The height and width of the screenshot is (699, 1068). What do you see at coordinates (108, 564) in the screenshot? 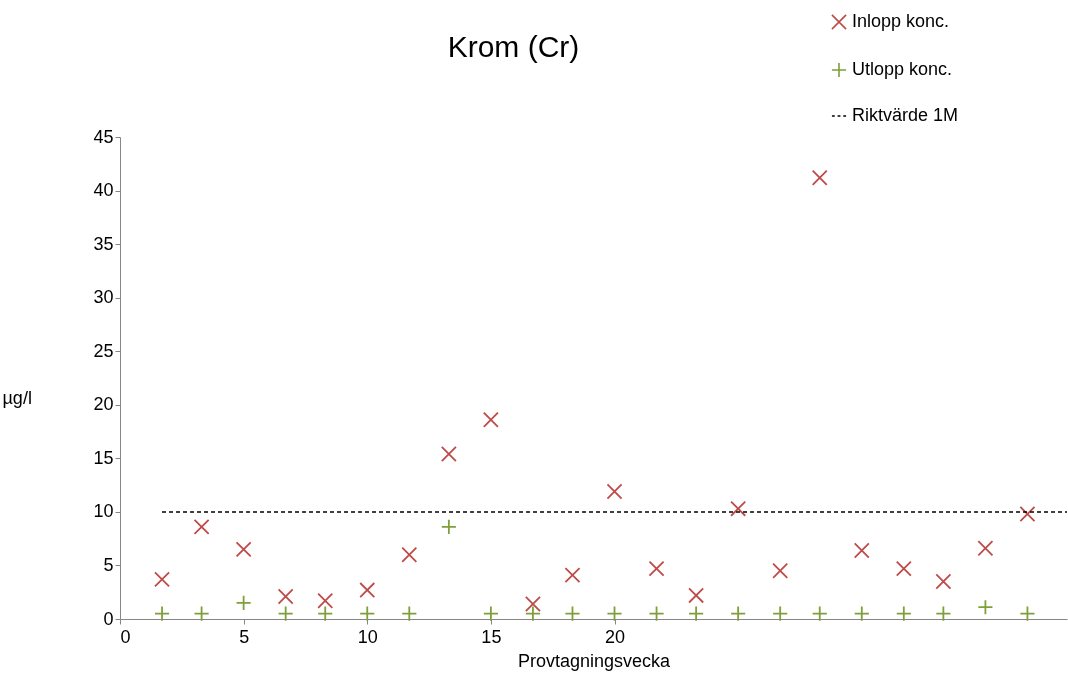
I see `y-tick-label: 5` at bounding box center [108, 564].